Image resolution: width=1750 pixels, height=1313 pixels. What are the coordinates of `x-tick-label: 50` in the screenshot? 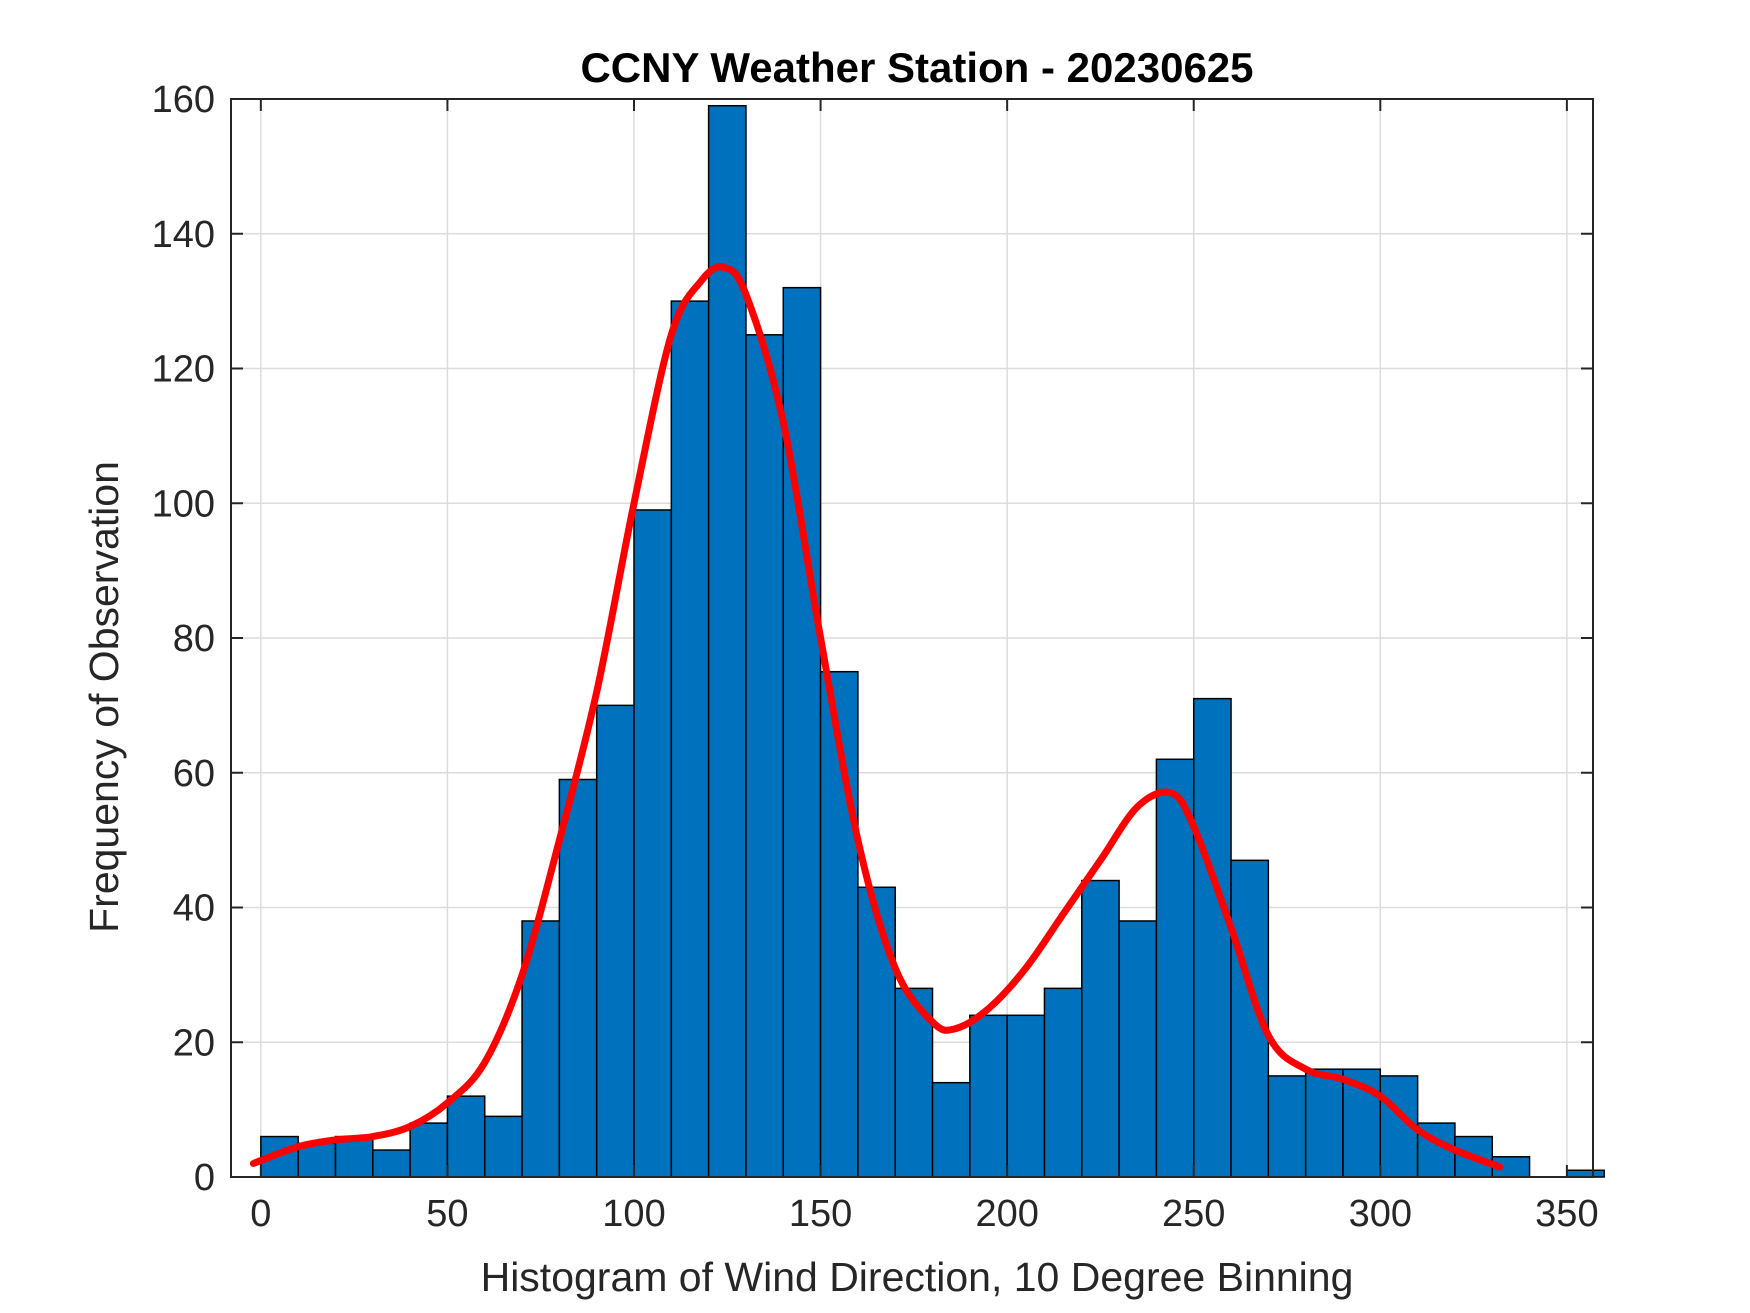 It's located at (447, 1214).